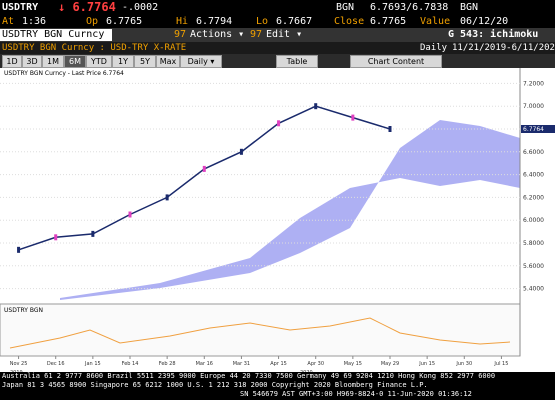 This screenshot has width=555, height=400. What do you see at coordinates (533, 129) in the screenshot?
I see `last-label: 6.7764` at bounding box center [533, 129].